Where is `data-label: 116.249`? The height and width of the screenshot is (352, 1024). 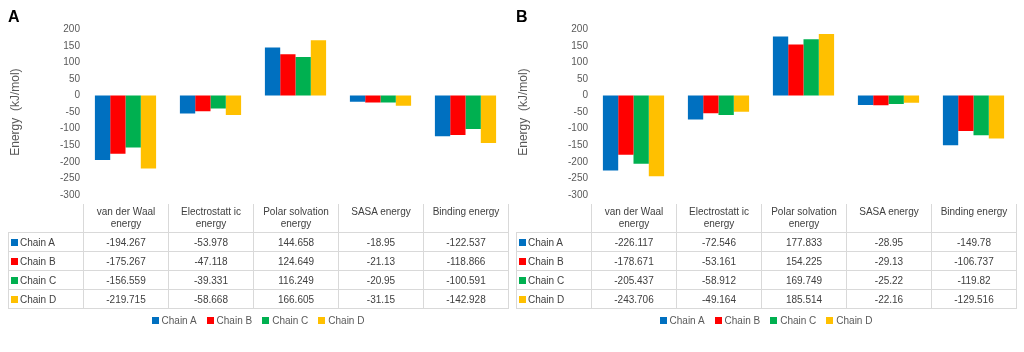
data-label: 116.249 is located at coordinates (296, 280).